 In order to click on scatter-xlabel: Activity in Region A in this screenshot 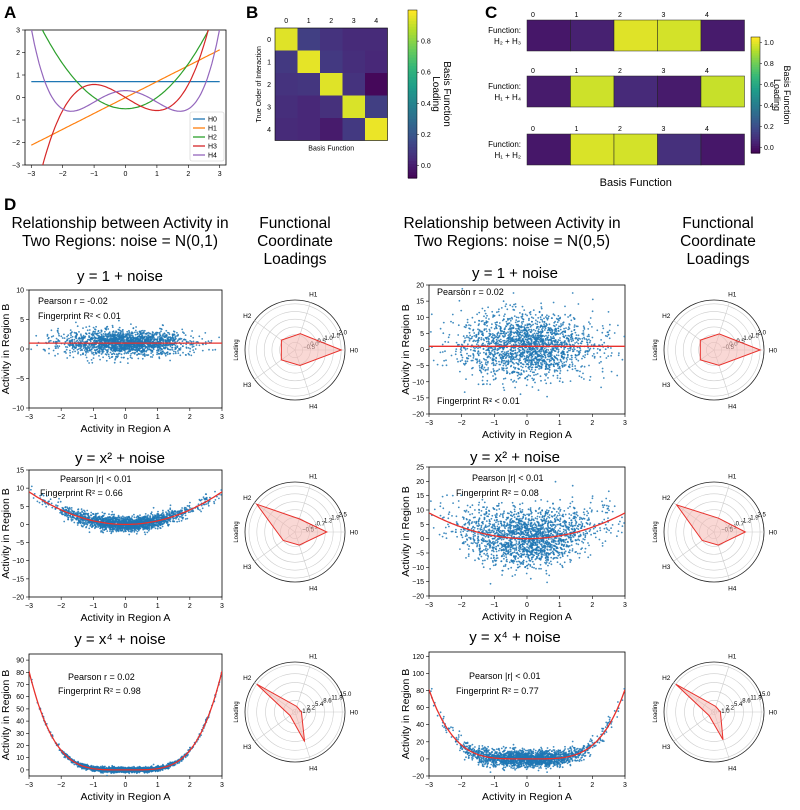, I will do `click(527, 435)`.